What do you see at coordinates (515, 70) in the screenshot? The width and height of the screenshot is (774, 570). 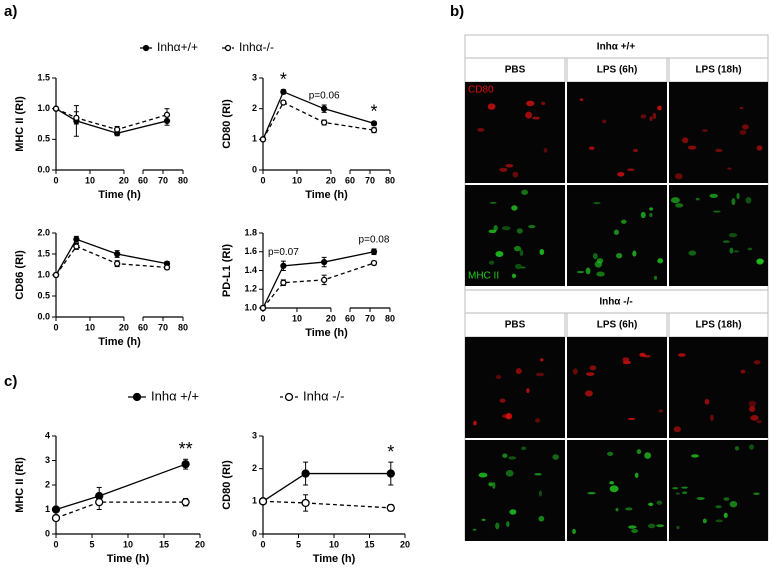 I see `column-title: PBS` at bounding box center [515, 70].